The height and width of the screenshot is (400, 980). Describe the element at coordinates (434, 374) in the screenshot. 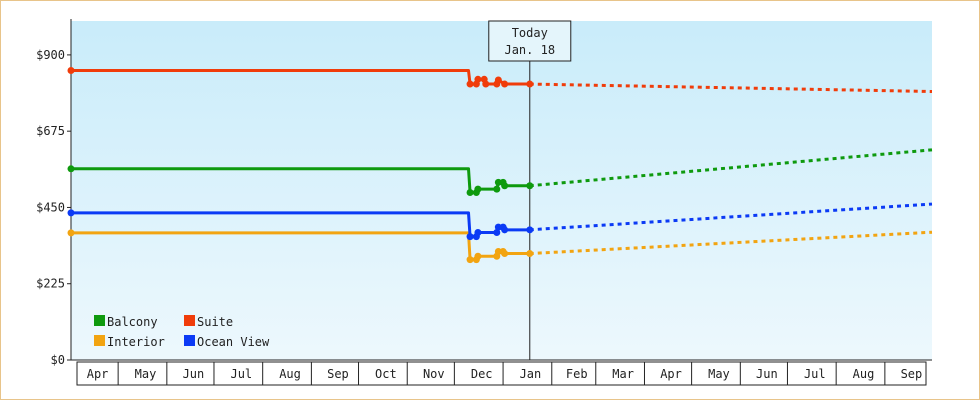

I see `x-tick-label: Nov` at that location.